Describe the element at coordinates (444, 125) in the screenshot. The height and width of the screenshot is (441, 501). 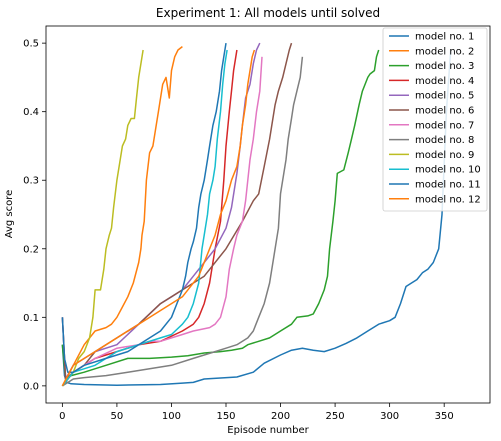
I see `legend-label: model no. 7` at that location.